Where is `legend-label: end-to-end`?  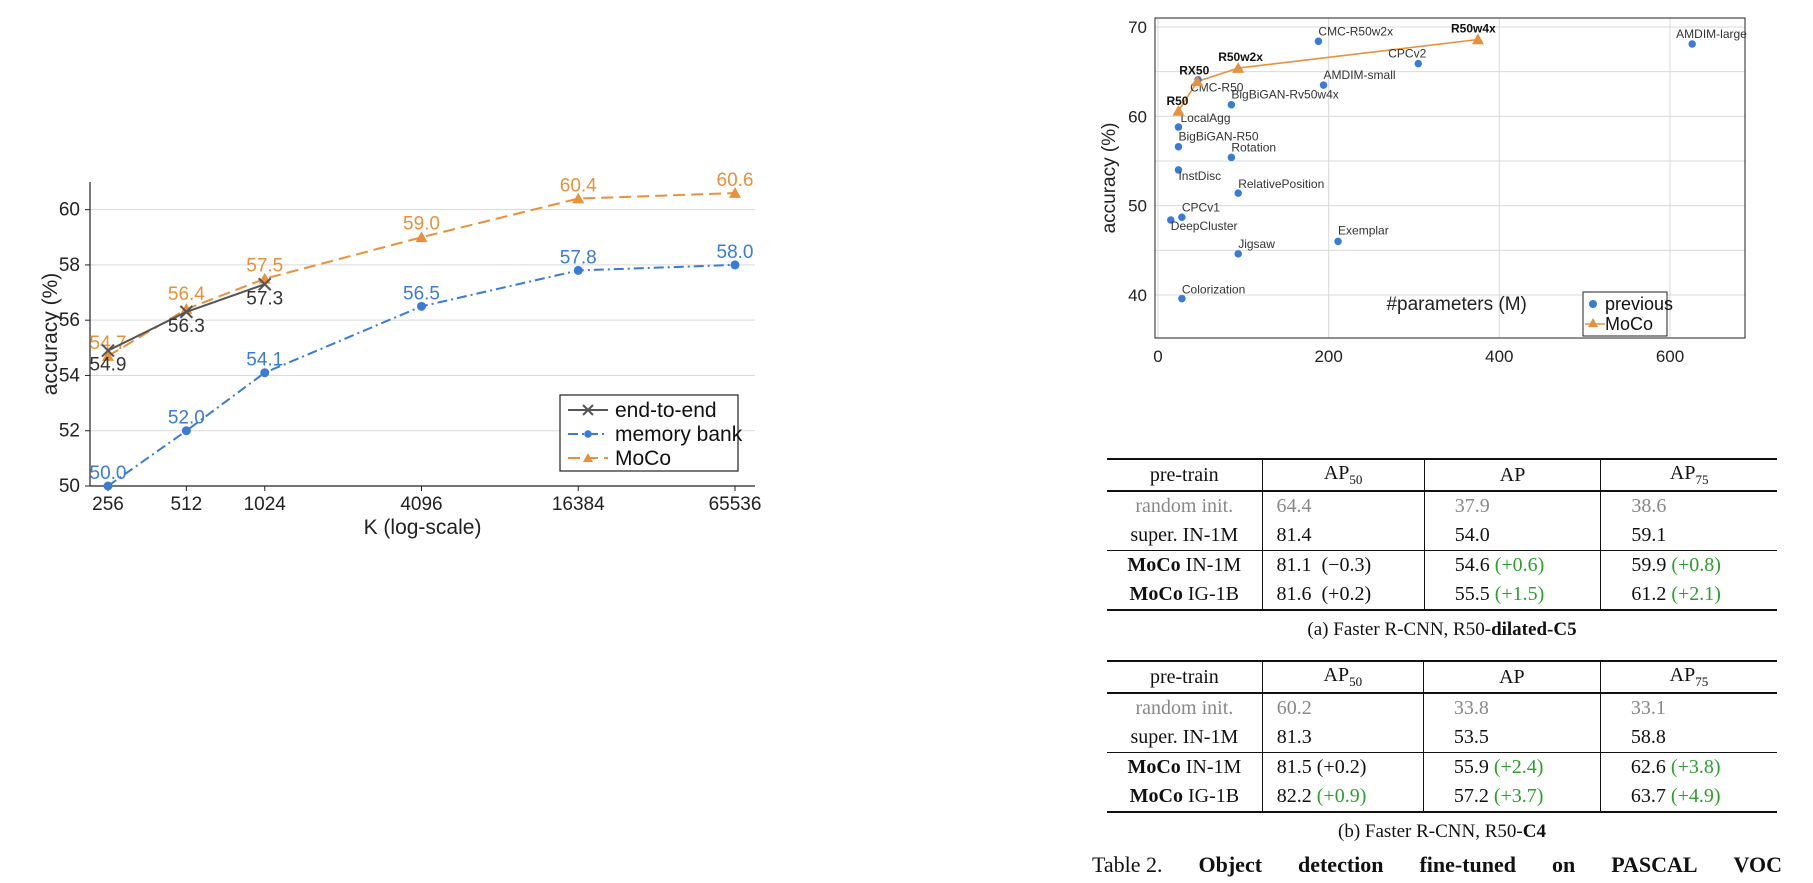
legend-label: end-to-end is located at coordinates (666, 410).